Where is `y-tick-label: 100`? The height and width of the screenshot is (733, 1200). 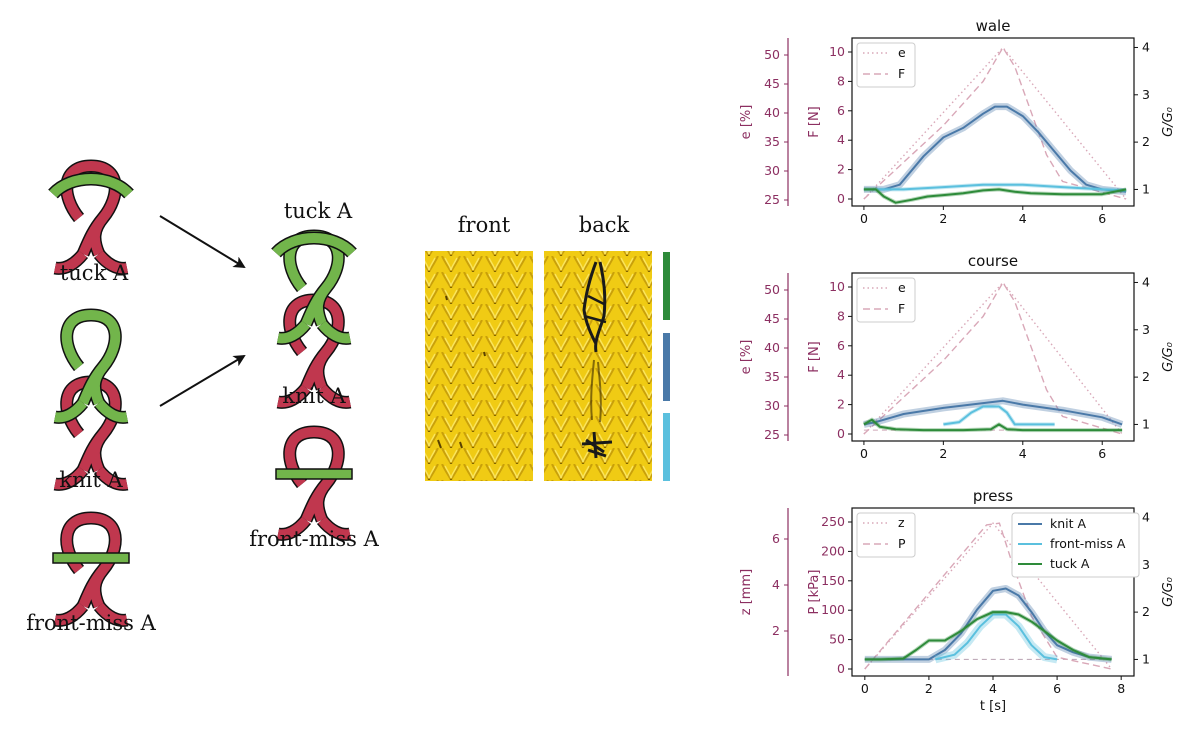
y-tick-label: 100 is located at coordinates (833, 609).